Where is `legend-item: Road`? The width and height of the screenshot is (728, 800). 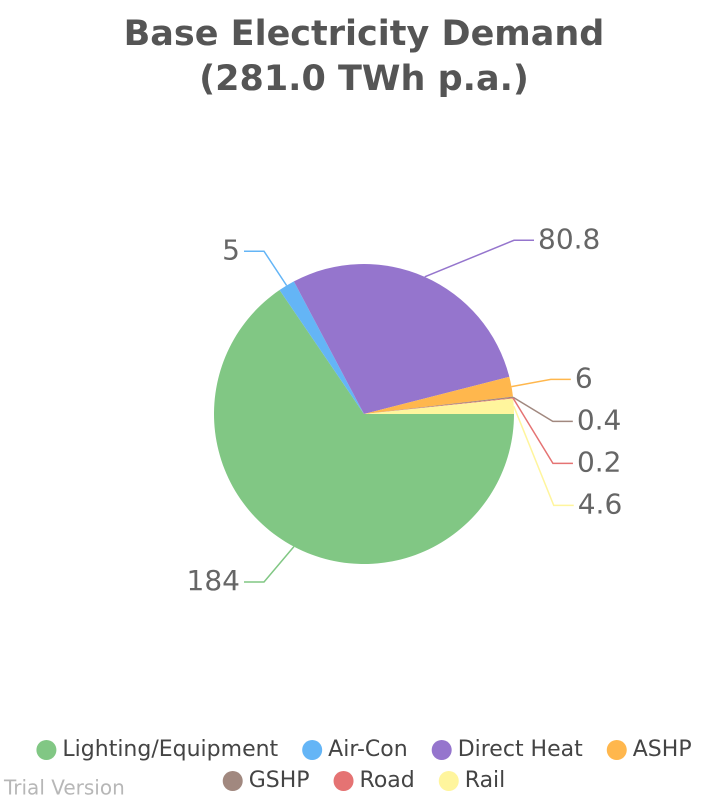
legend-item: Road is located at coordinates (374, 780).